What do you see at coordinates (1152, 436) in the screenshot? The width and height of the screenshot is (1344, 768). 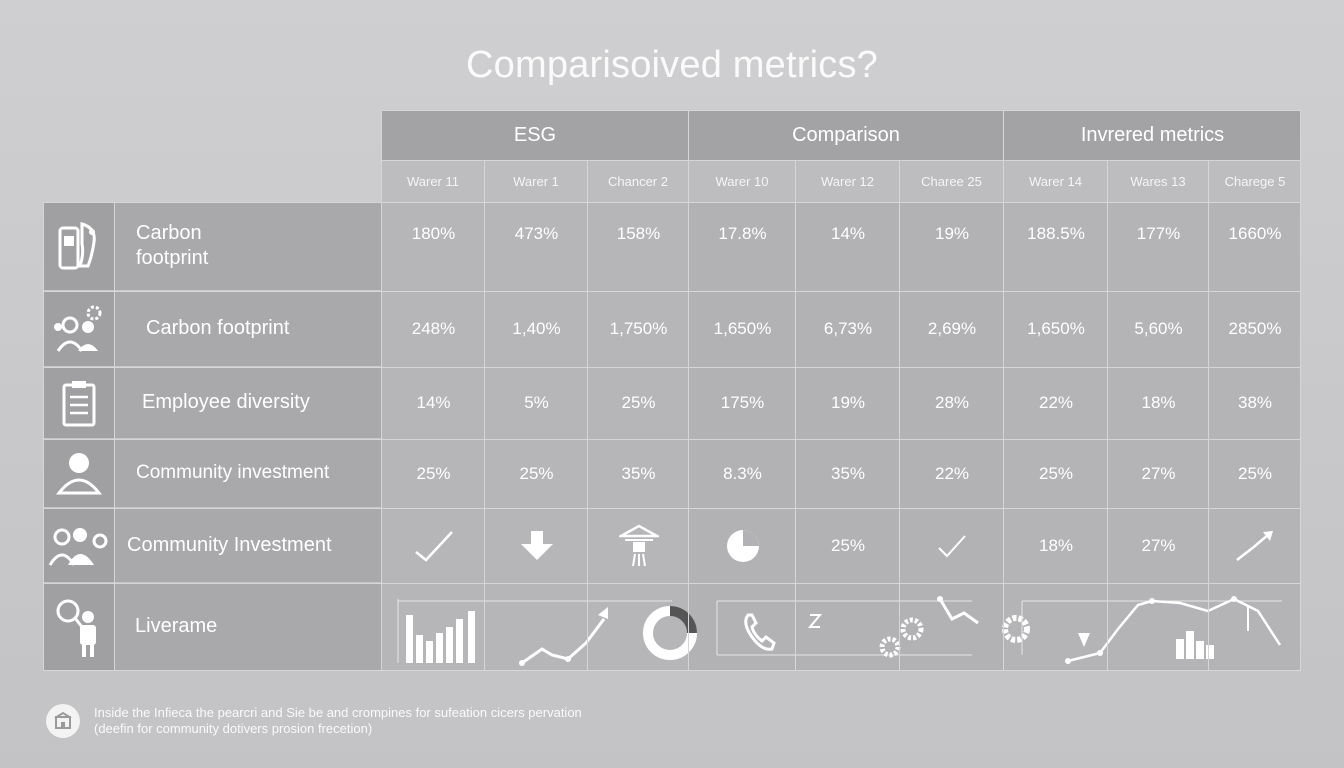 I see `data-block-inverted` at bounding box center [1152, 436].